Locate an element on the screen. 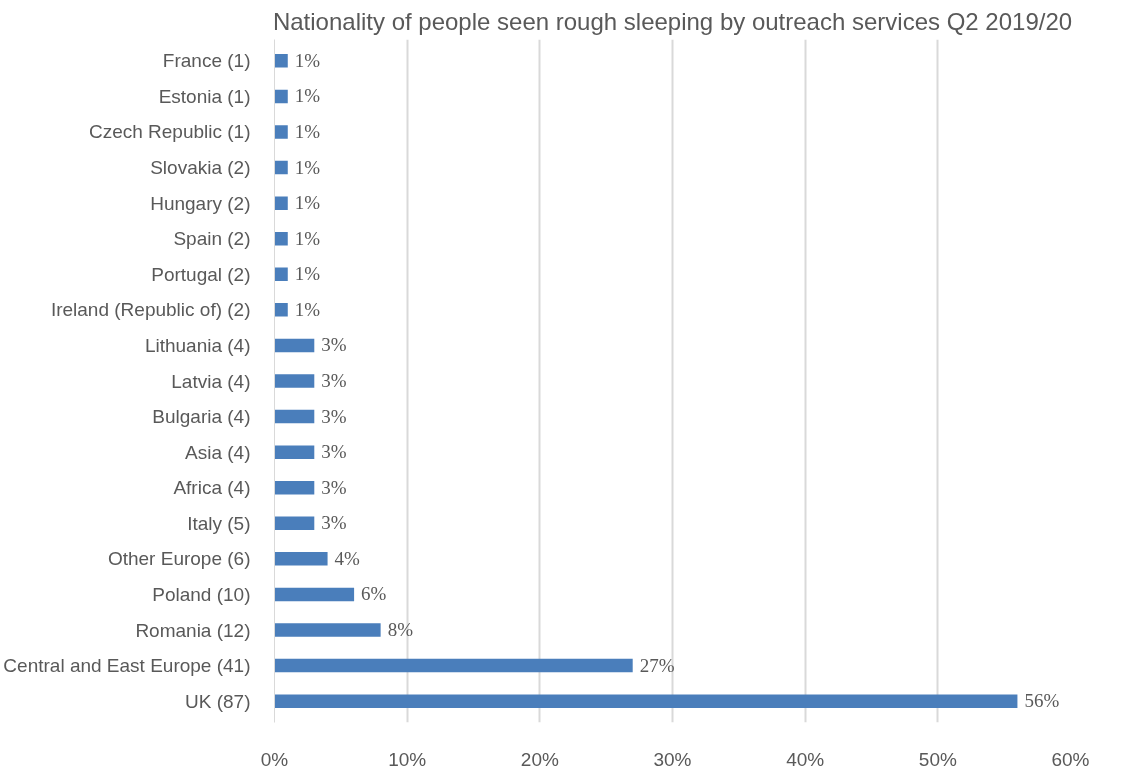 This screenshot has width=1121, height=778. y-tick-label: France (1) is located at coordinates (206, 61).